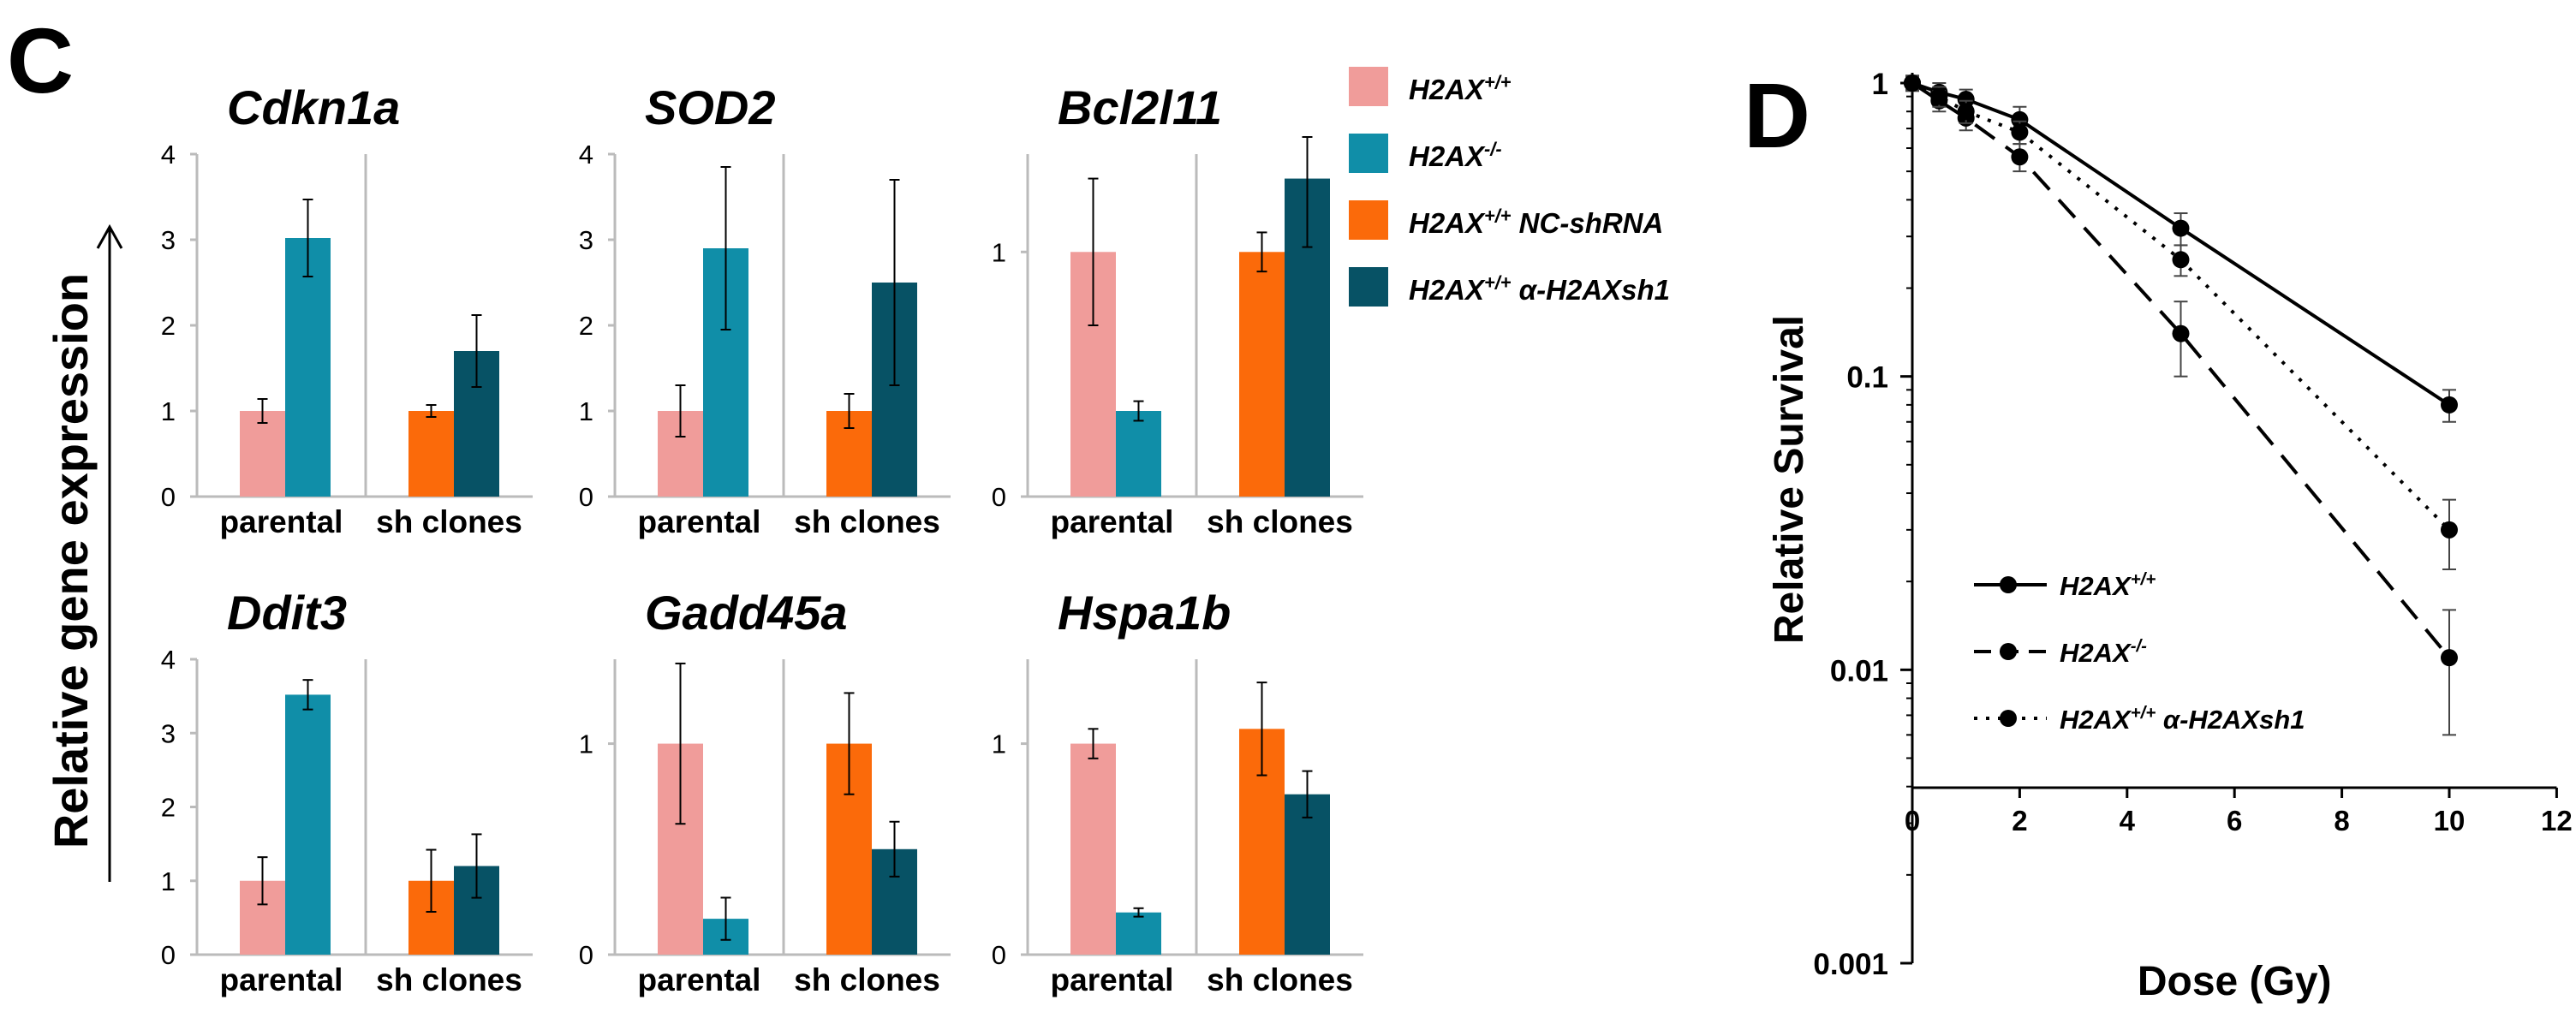 This screenshot has height=1012, width=2576. Describe the element at coordinates (1777, 115) in the screenshot. I see `panel-d-label: D` at that location.